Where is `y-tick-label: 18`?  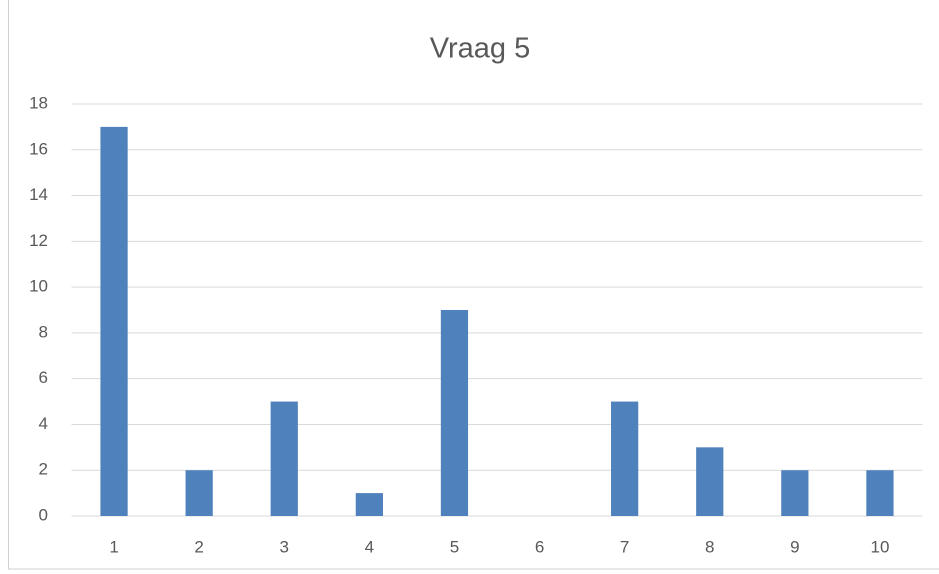
y-tick-label: 18 is located at coordinates (38, 102).